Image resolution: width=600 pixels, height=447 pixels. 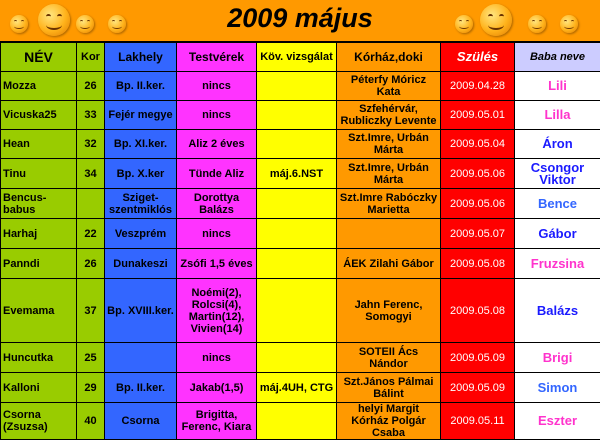 I want to click on cell-age: 32, so click(x=90, y=144).